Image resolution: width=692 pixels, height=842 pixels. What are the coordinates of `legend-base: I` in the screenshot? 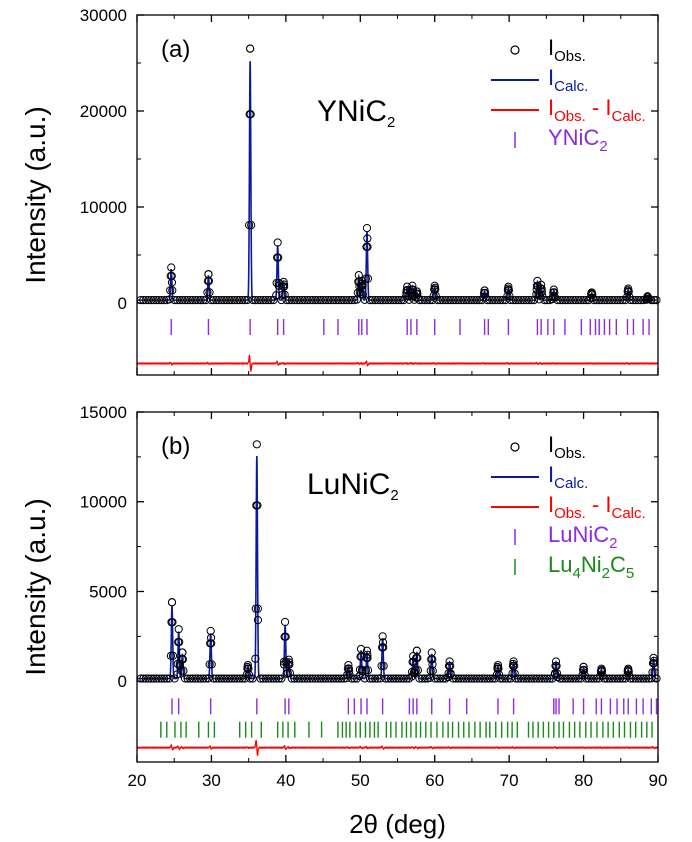 It's located at (551, 474).